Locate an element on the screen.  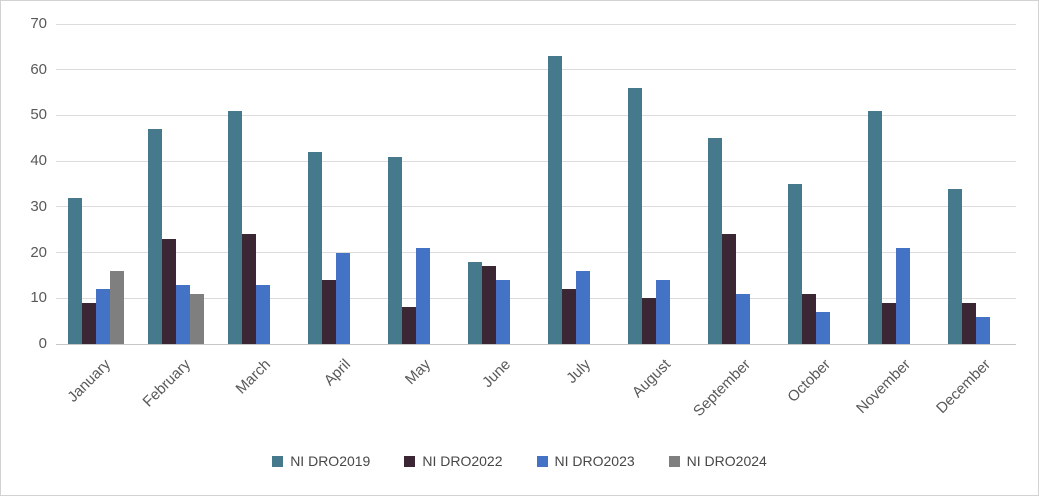
x-tick-label-december: December is located at coordinates (964, 386).